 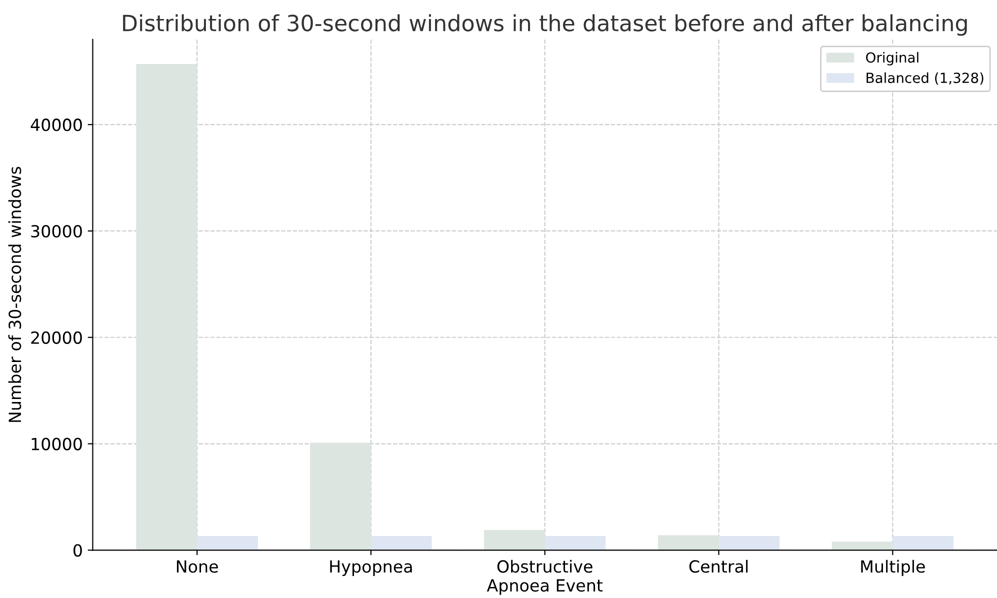 I want to click on x-tick-label: Multiple, so click(x=893, y=568).